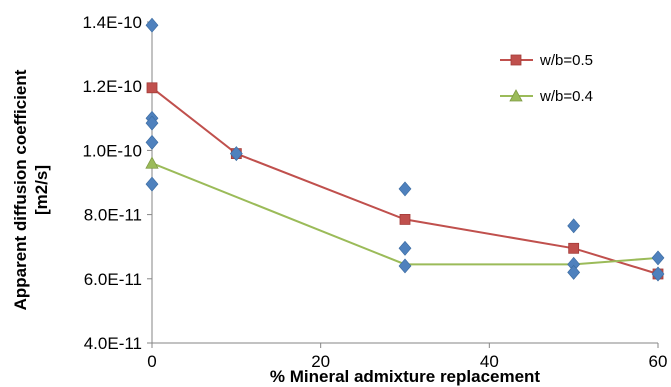  I want to click on legend-label: w/b=0.5, so click(566, 60).